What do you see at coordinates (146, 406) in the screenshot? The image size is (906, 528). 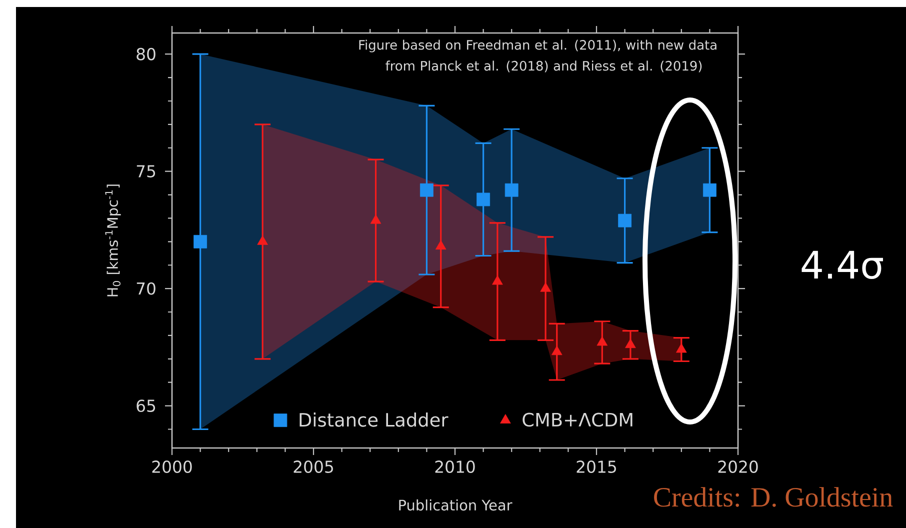 I see `y-tick-label: 65` at bounding box center [146, 406].